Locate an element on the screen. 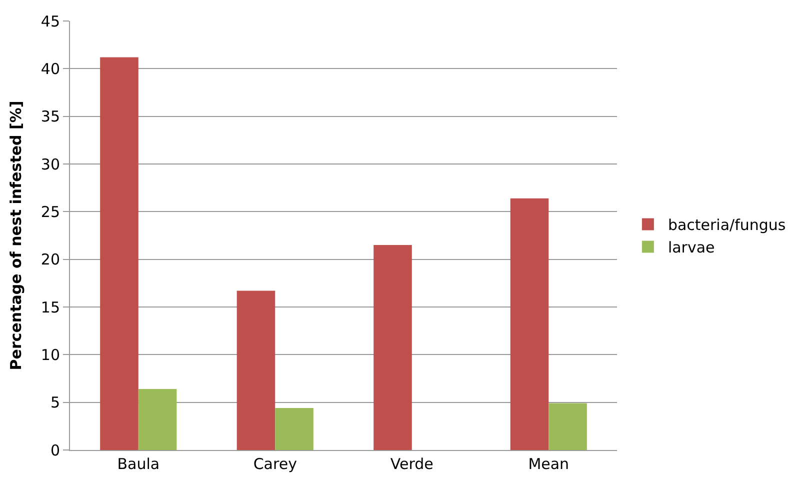 The height and width of the screenshot is (490, 803). y-tick-label: 15 is located at coordinates (50, 307).